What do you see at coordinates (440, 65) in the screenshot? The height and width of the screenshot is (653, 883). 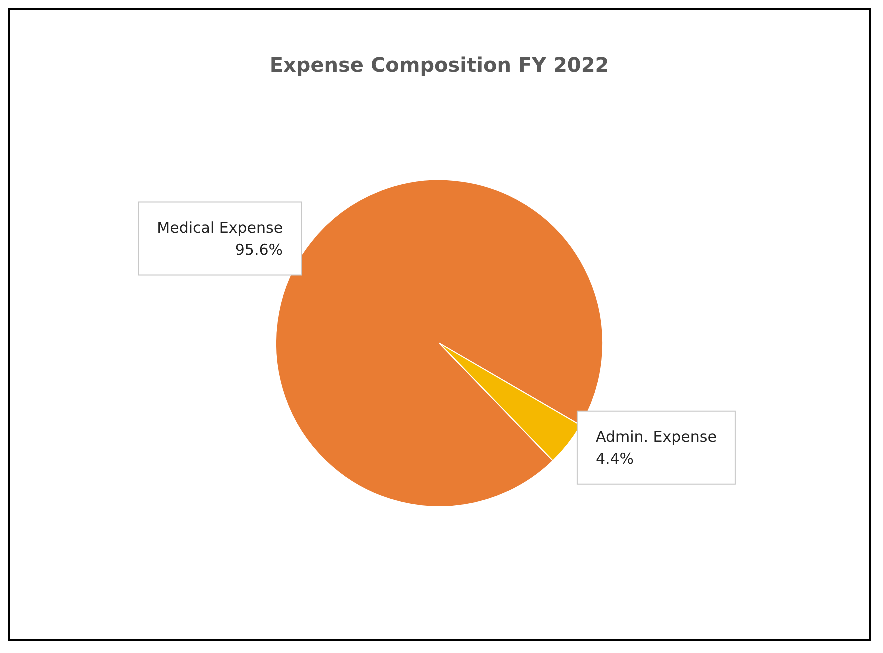 I see `chart-title: Expense Composition FY 2022` at bounding box center [440, 65].